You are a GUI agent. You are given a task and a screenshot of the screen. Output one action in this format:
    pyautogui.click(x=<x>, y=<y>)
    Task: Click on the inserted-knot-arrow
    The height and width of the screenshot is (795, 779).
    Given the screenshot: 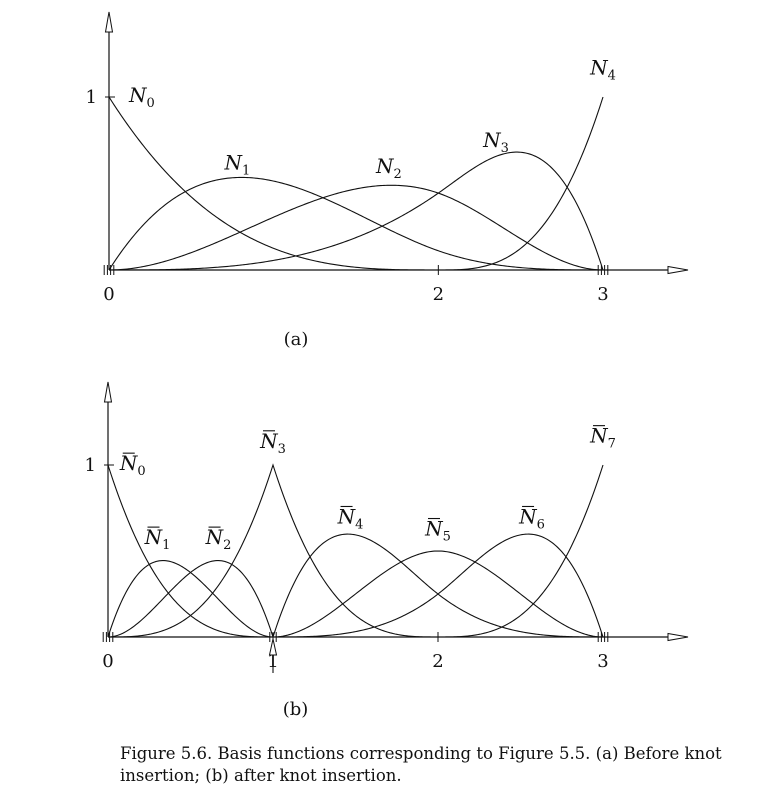 What is the action you would take?
    pyautogui.click(x=273, y=647)
    